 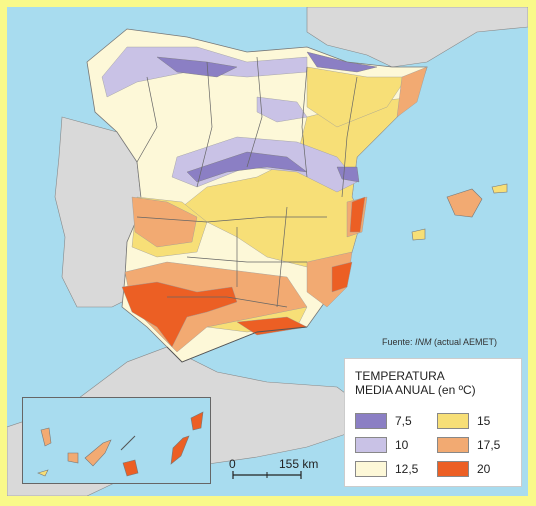 I want to click on la-palma-island, so click(x=46, y=437).